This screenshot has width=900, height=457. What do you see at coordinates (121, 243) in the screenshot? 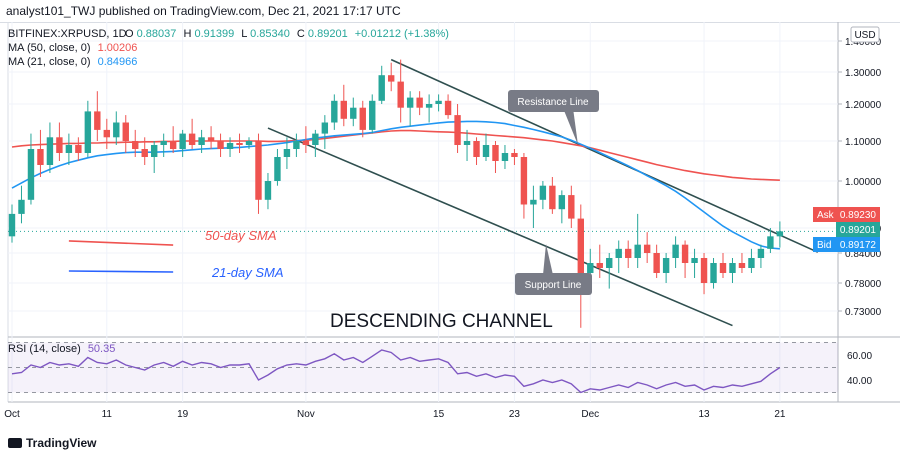
I see `sma50-sample-line` at bounding box center [121, 243].